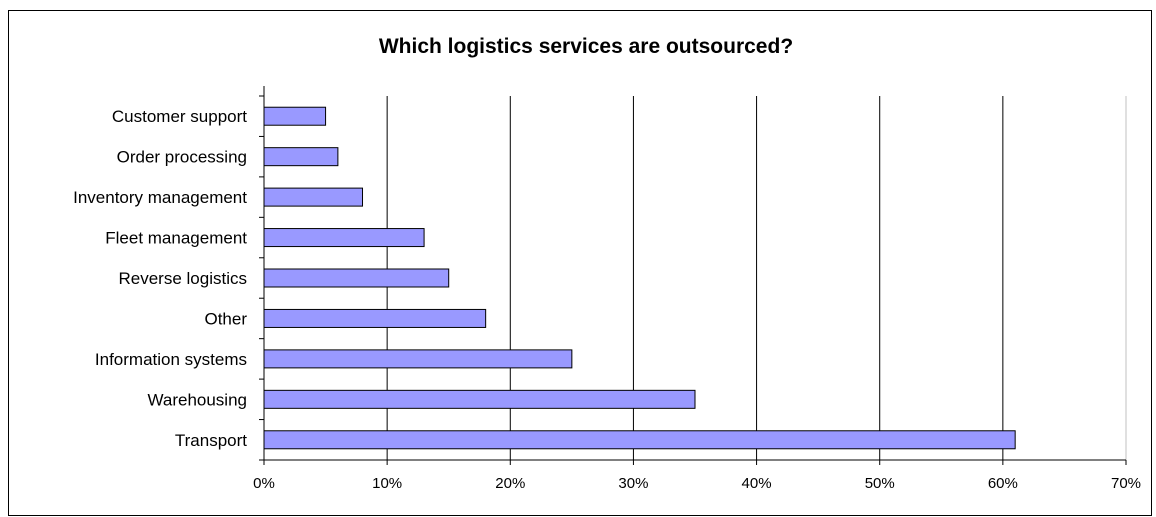 This screenshot has width=1156, height=517. What do you see at coordinates (510, 483) in the screenshot?
I see `x-tick-label: 20%` at bounding box center [510, 483].